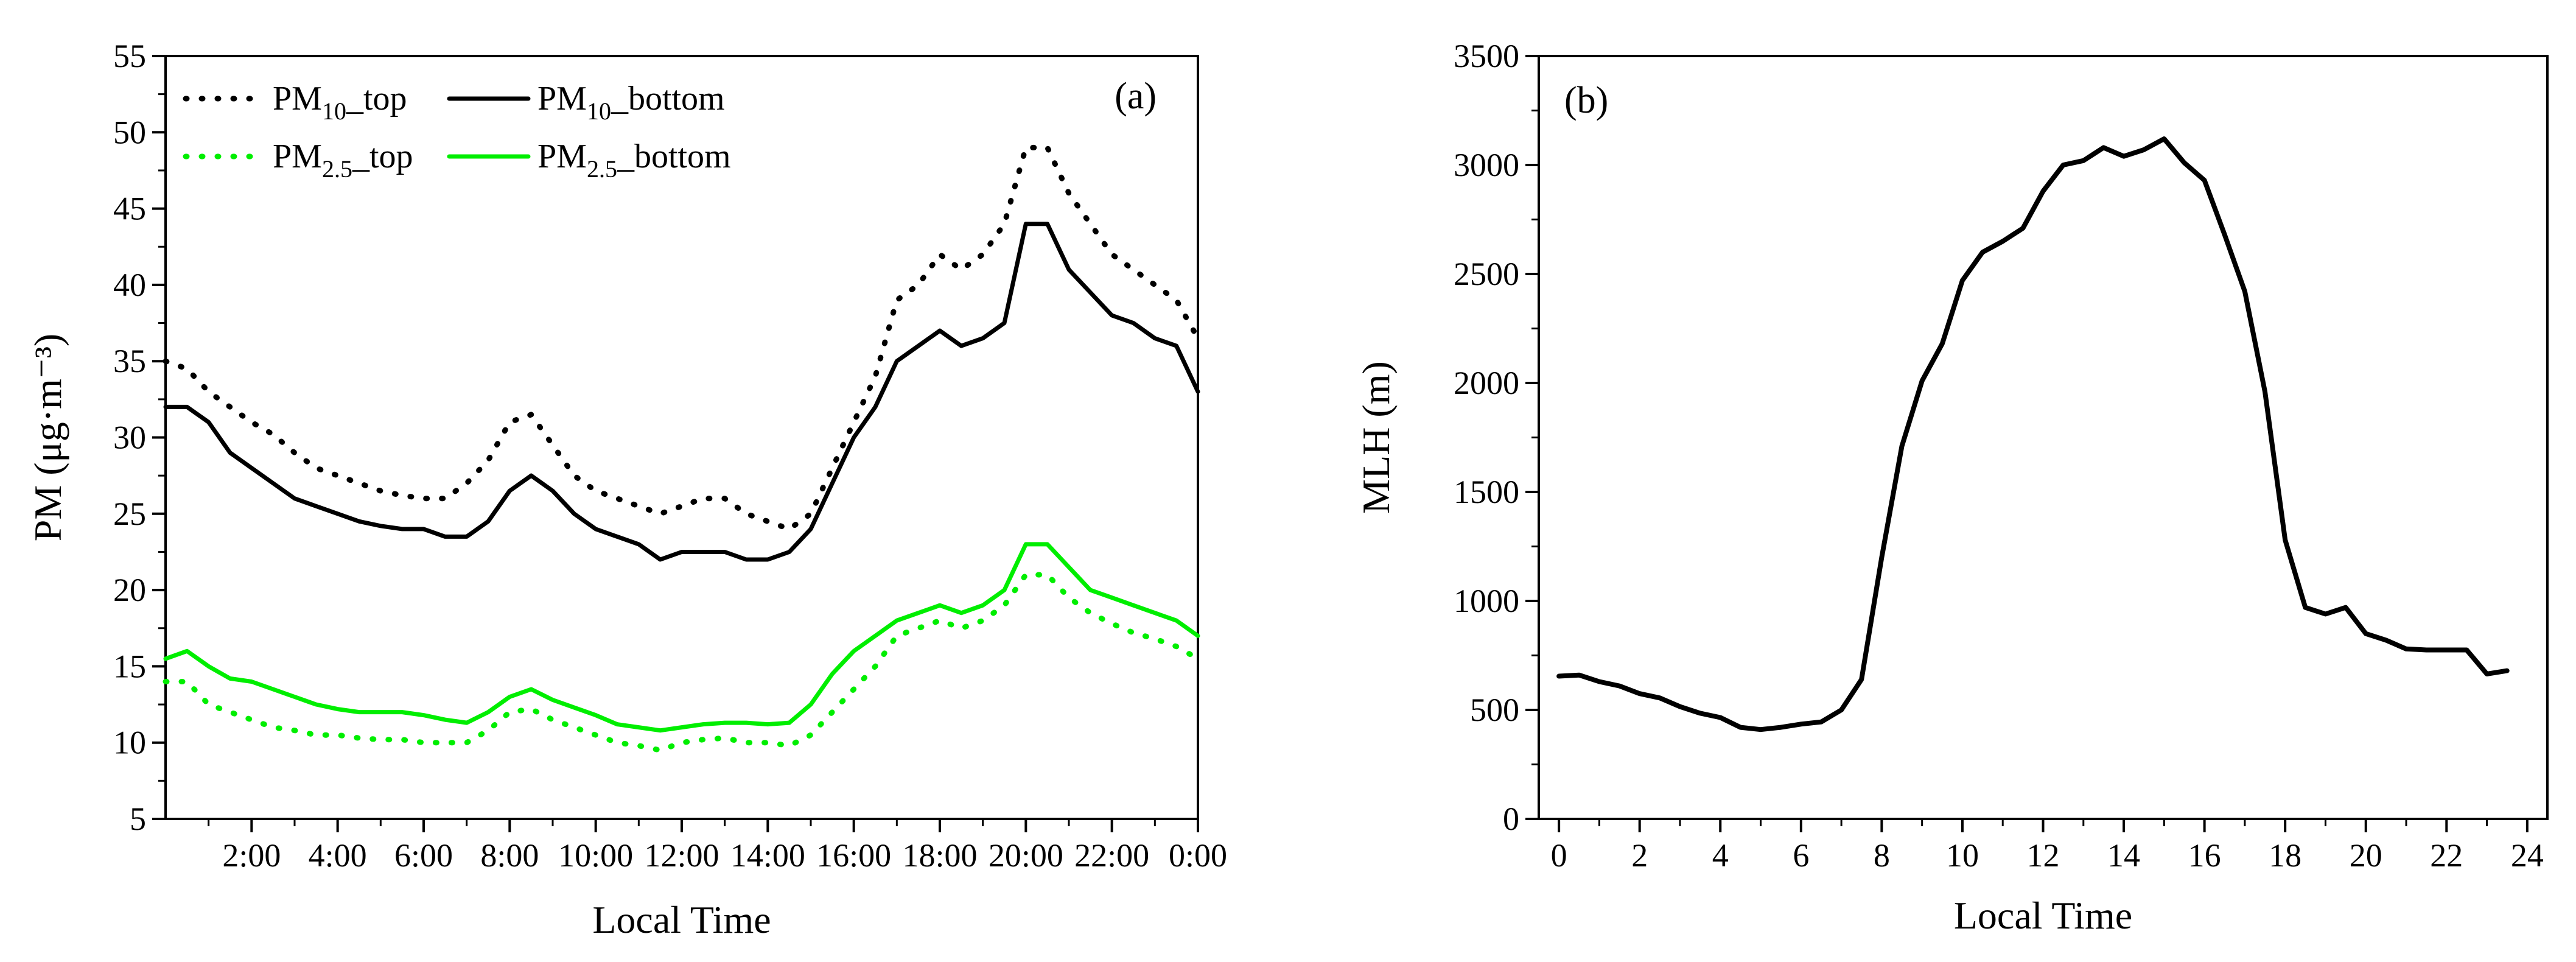 This screenshot has width=2576, height=962. I want to click on panel-b-y-axis-title: MLH (m), so click(1376, 437).